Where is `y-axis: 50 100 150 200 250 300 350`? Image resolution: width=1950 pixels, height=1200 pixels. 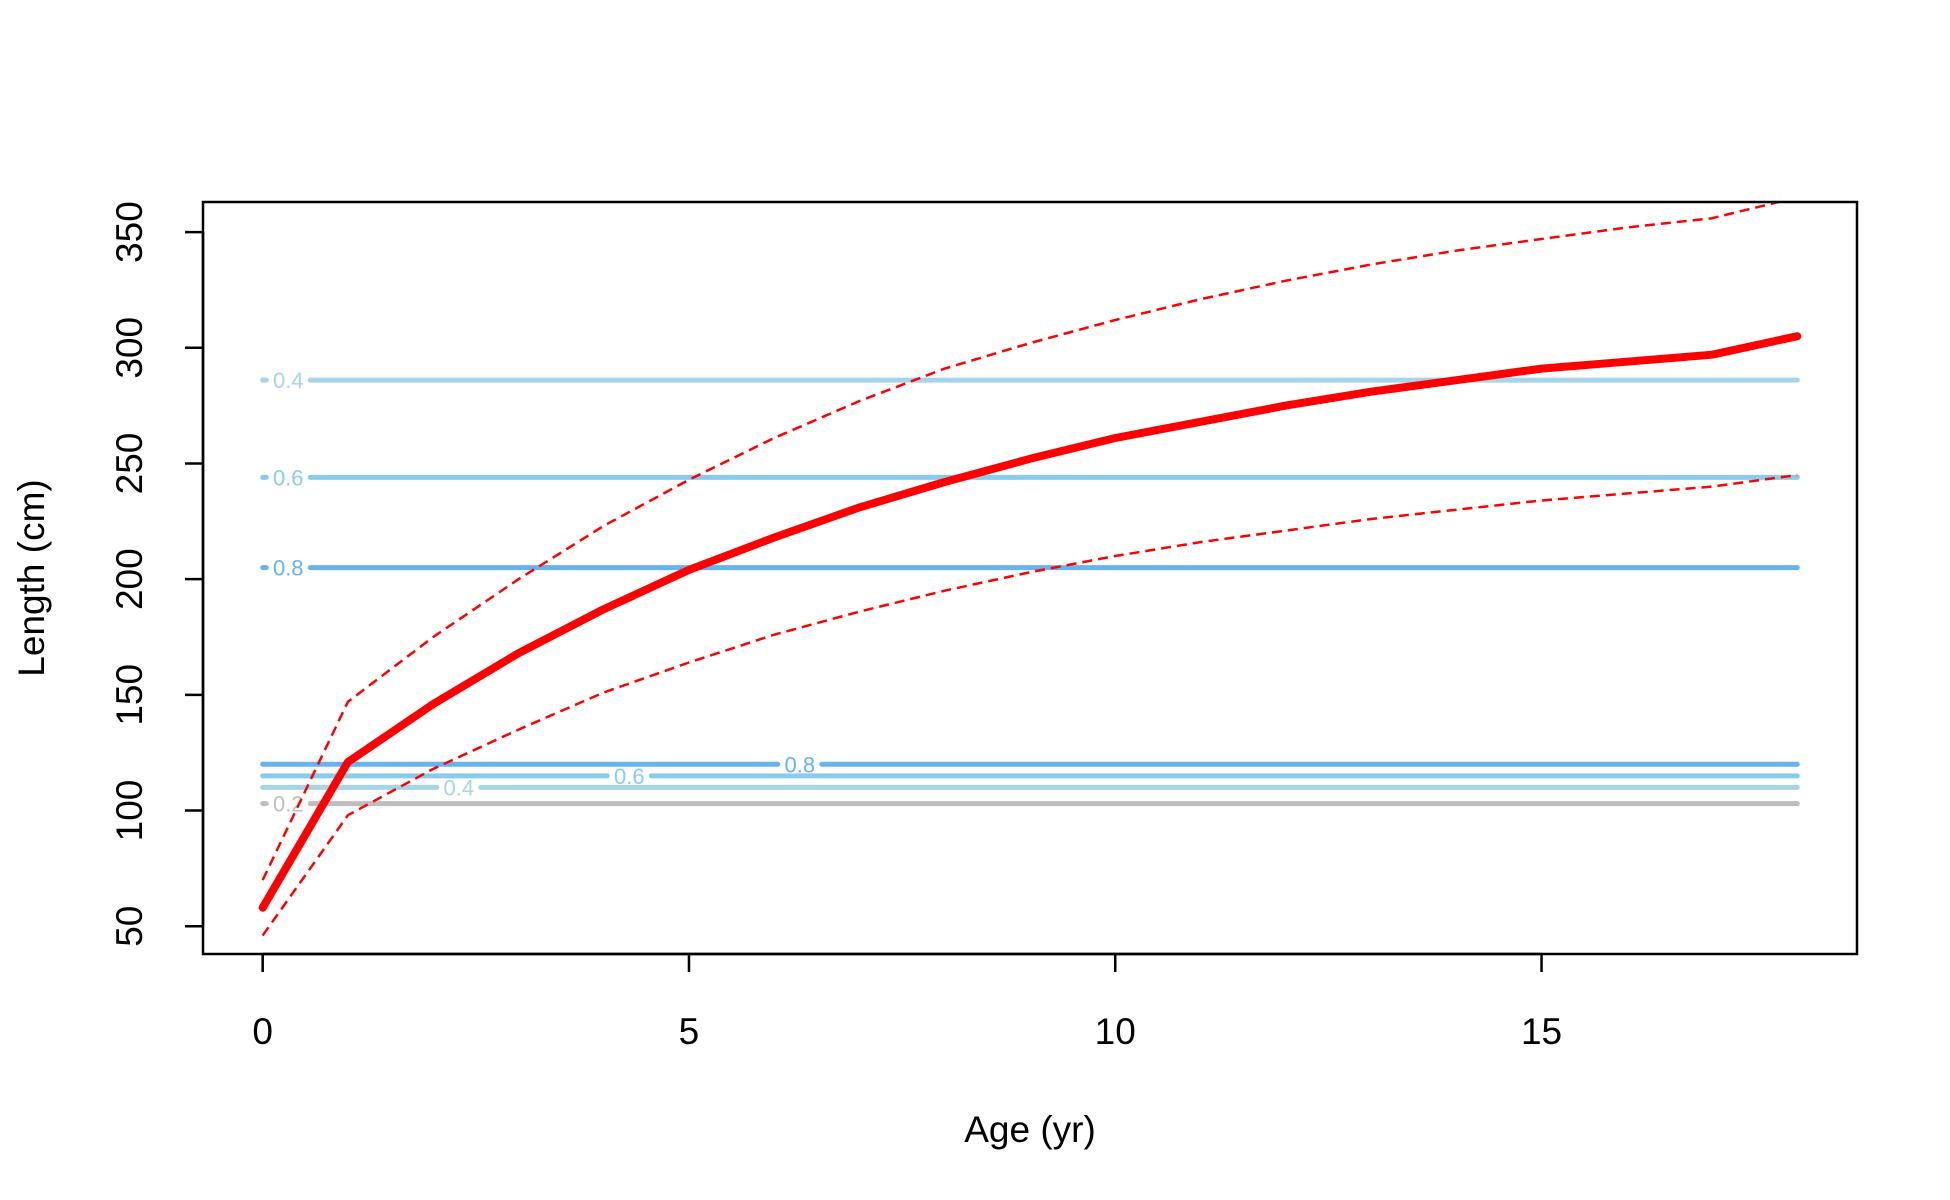
y-axis: 50 100 150 200 250 300 350 is located at coordinates (157, 574).